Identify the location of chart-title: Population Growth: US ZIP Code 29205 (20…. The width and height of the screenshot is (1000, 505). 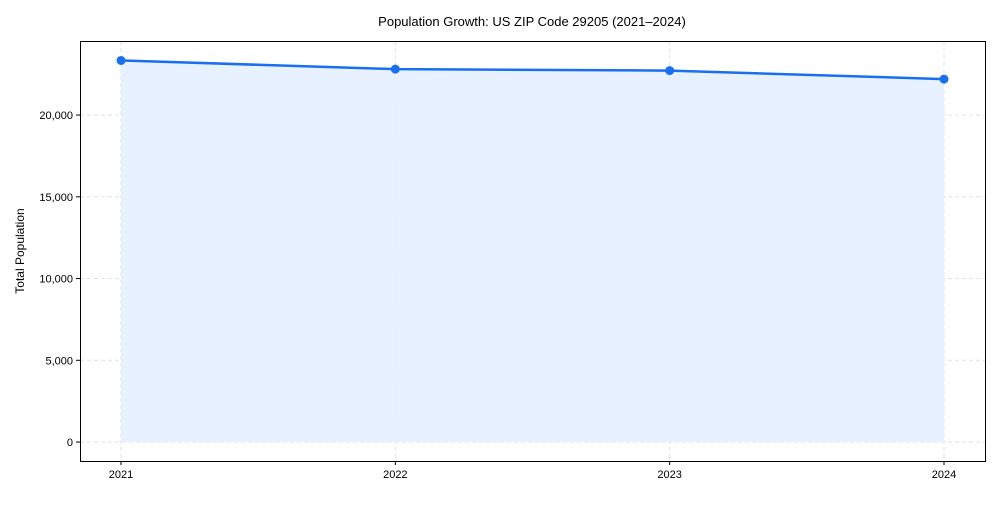
(532, 21).